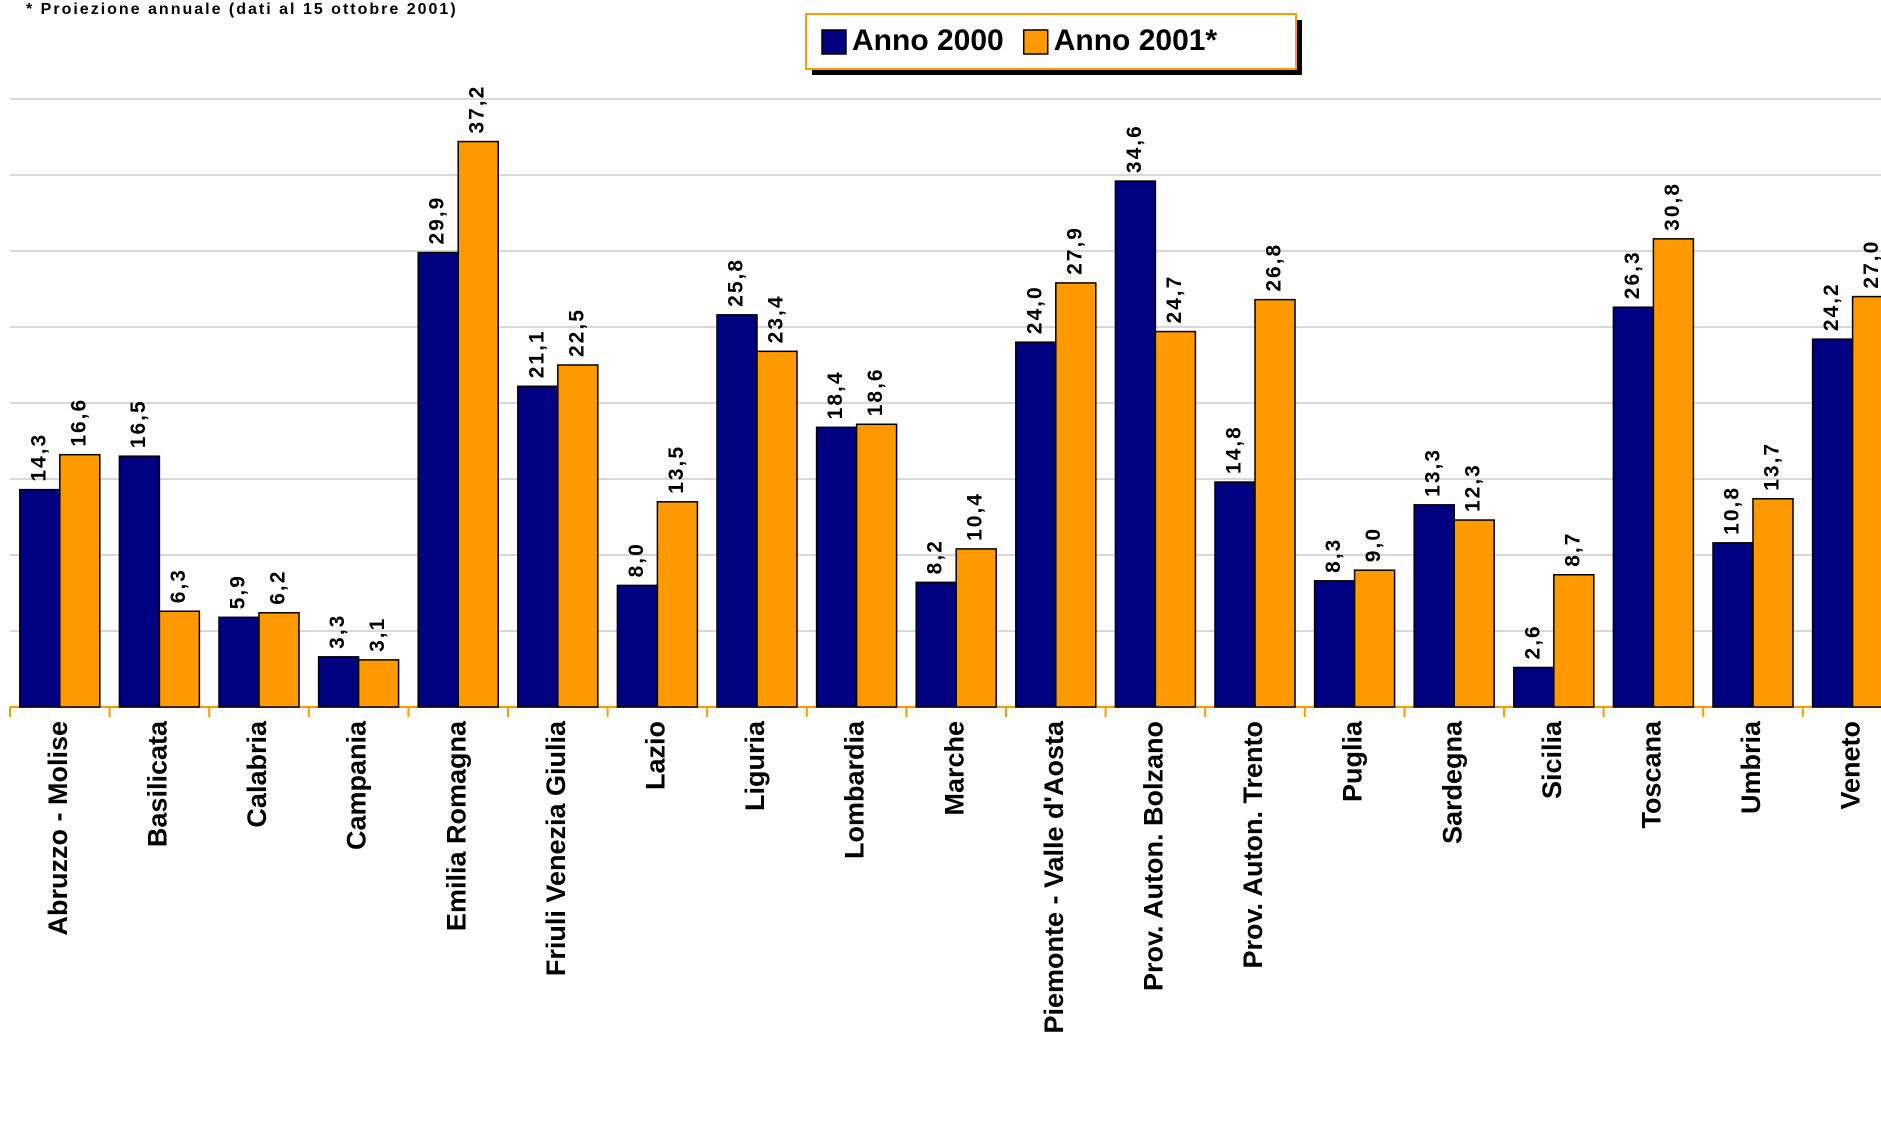 The width and height of the screenshot is (1881, 1123). What do you see at coordinates (556, 848) in the screenshot?
I see `x-tick-label: Friuli Venezia Giulia` at bounding box center [556, 848].